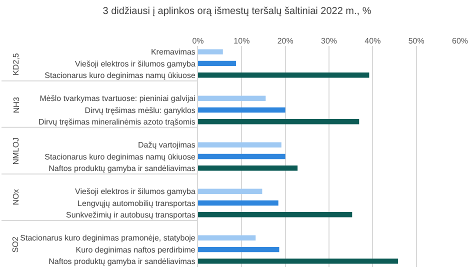  What do you see at coordinates (242, 41) in the screenshot?
I see `x-tick-label: 10%` at bounding box center [242, 41].